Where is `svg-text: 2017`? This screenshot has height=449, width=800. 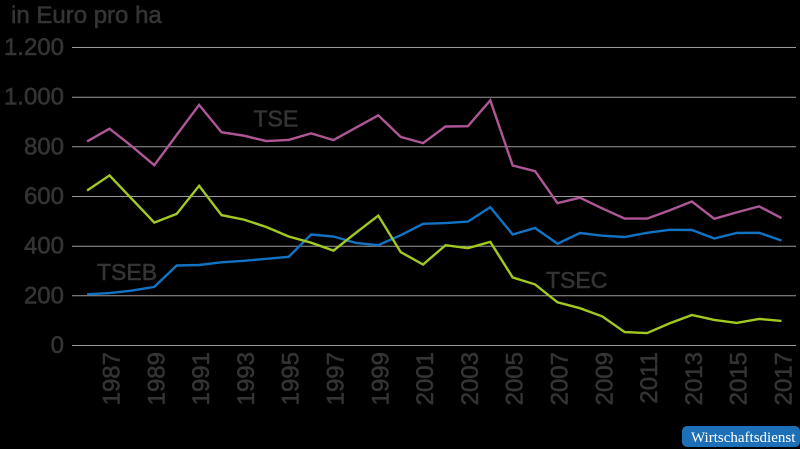
svg-text: 2017 is located at coordinates (784, 378).